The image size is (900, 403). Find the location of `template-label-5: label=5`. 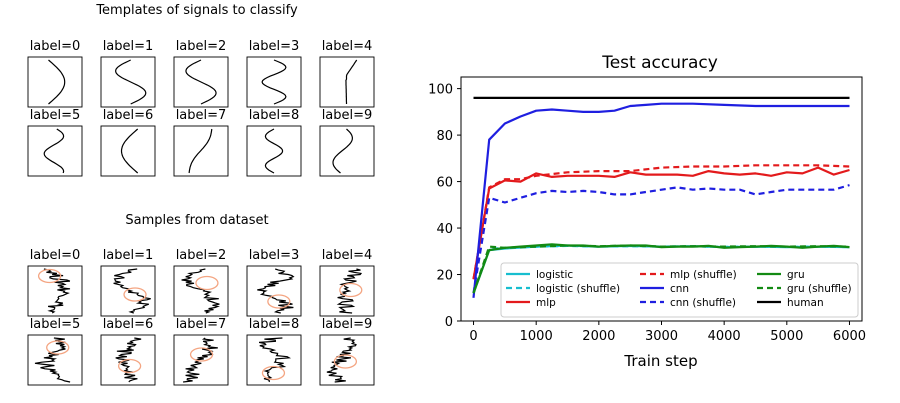

template-label-5: label=5 is located at coordinates (55, 115).